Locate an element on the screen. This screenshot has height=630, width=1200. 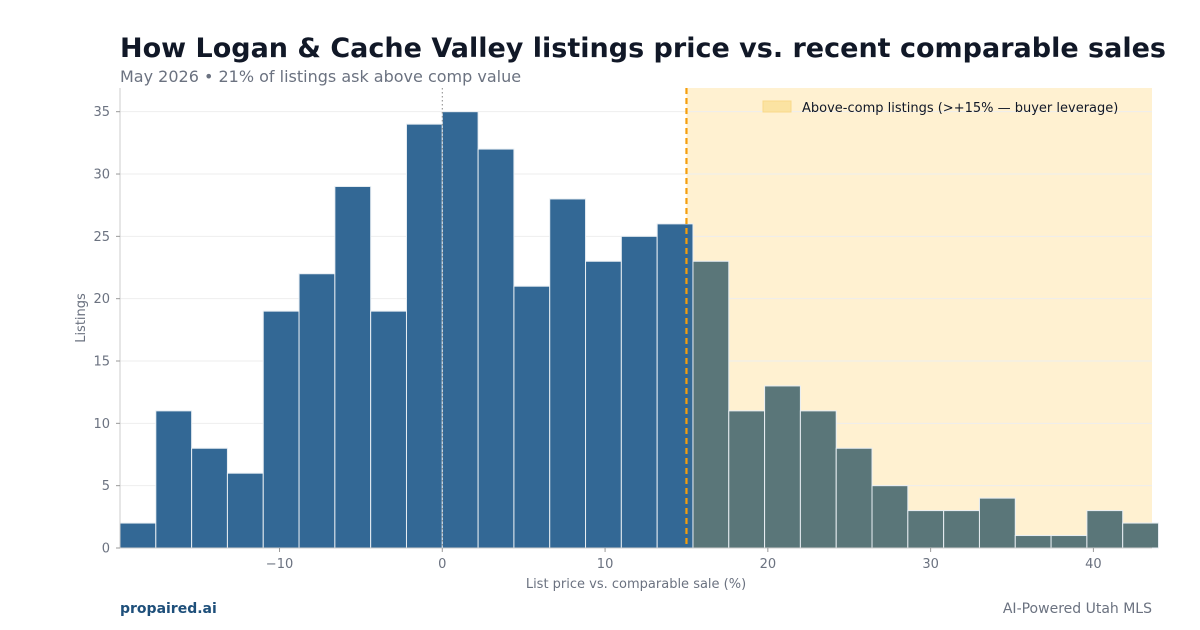
y-tick-label: 35 is located at coordinates (101, 112).